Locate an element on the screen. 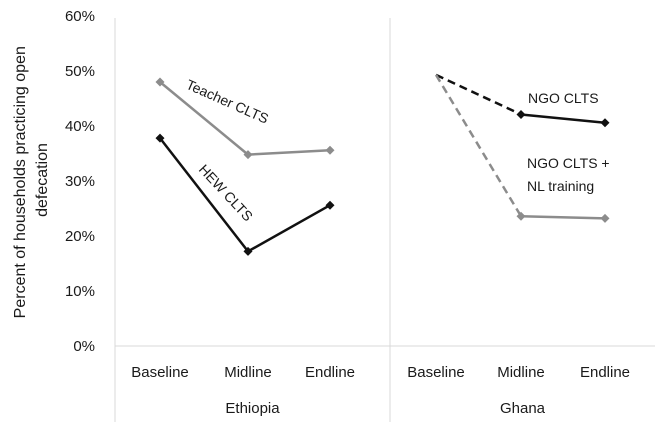 This screenshot has height=422, width=659. y-tick-label: 30% is located at coordinates (80, 181).